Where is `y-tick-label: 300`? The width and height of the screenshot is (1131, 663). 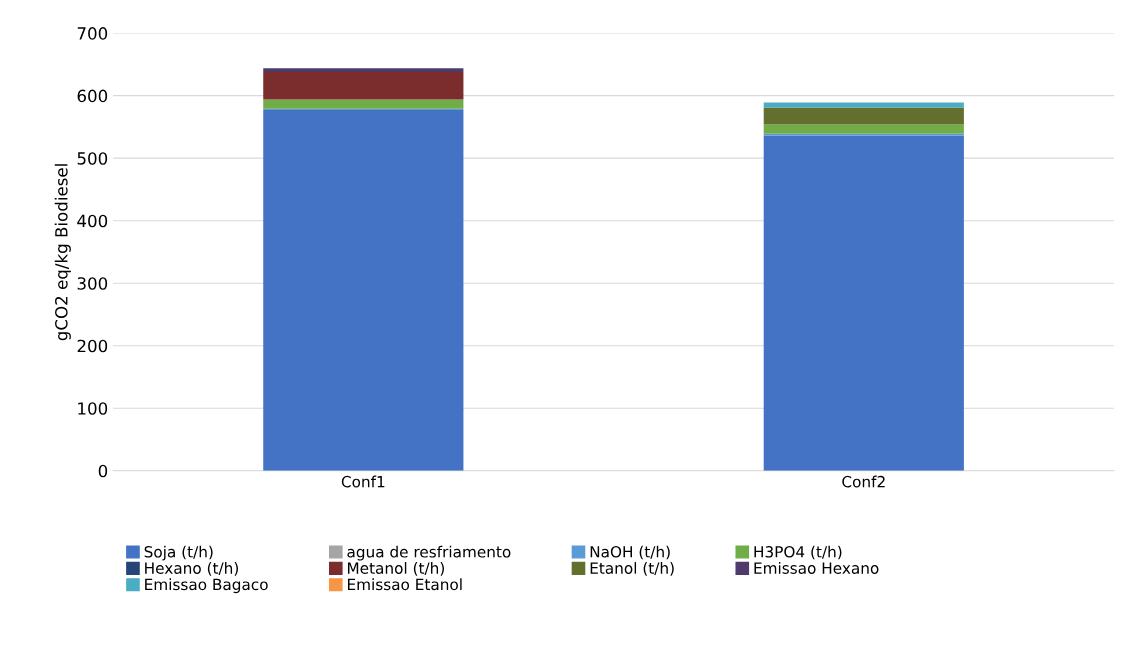
y-tick-label: 300 is located at coordinates (92, 283).